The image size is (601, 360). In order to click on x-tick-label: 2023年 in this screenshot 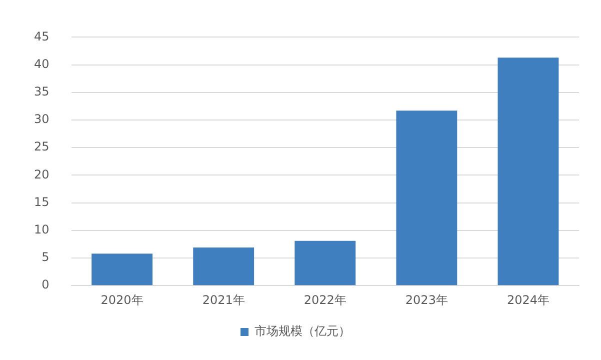, I will do `click(426, 299)`.